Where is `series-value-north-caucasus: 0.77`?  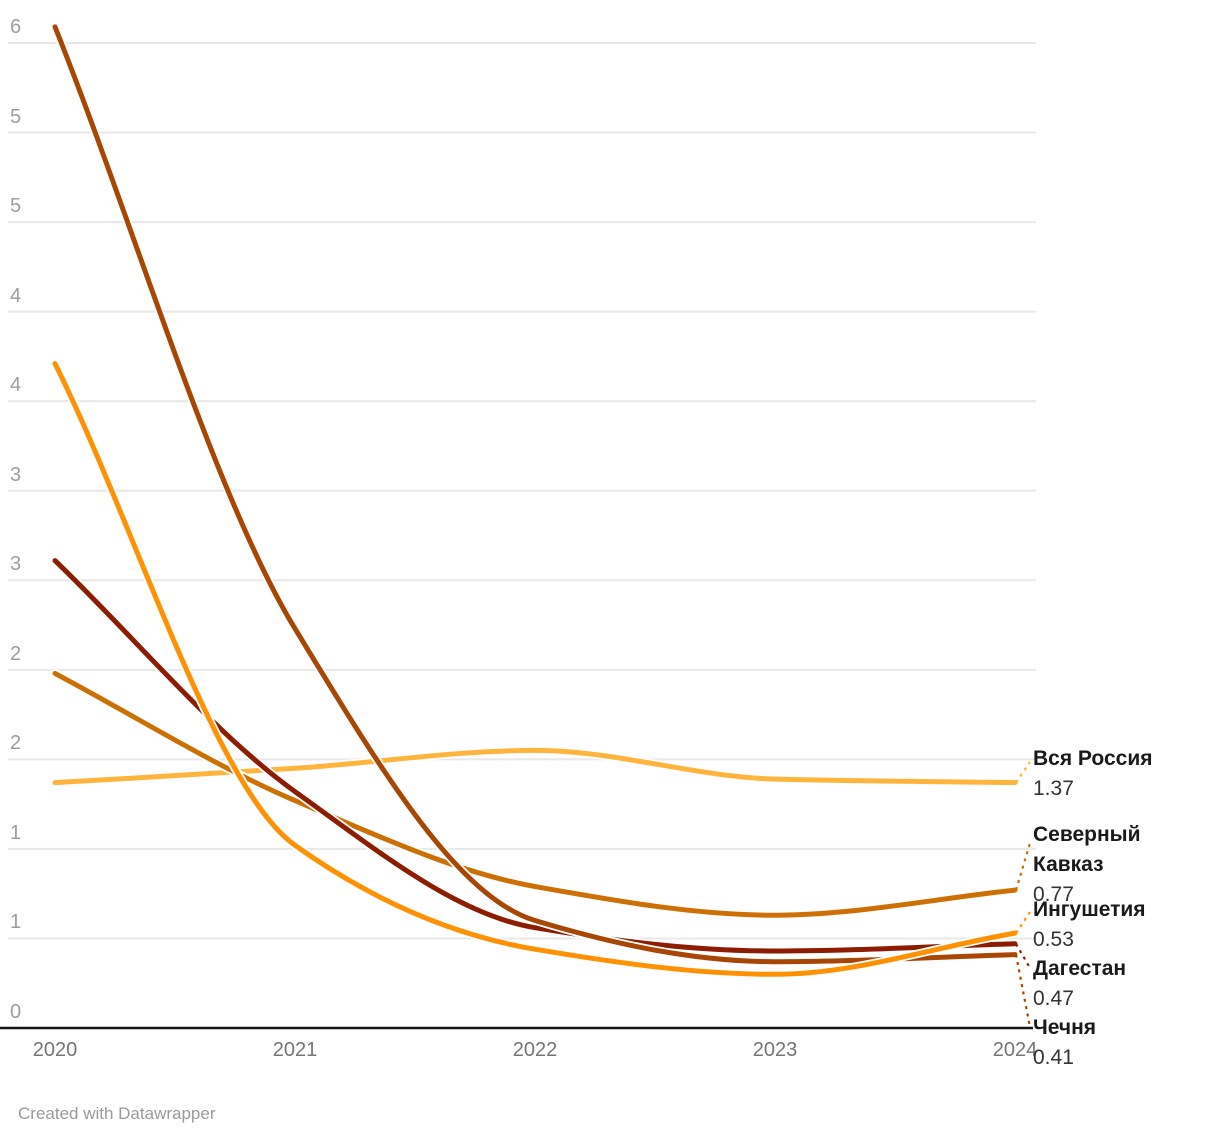
series-value-north-caucasus: 0.77 is located at coordinates (1053, 894).